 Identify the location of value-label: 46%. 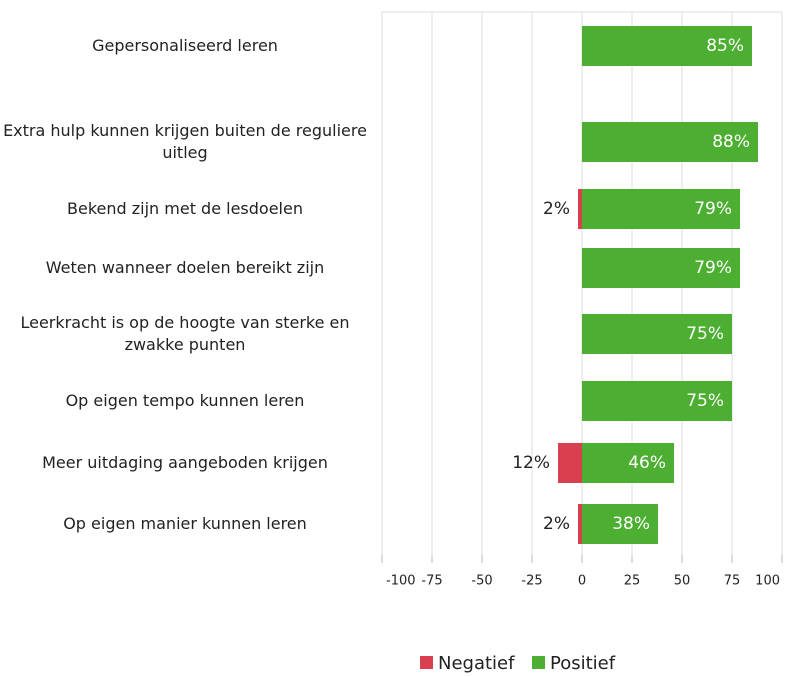
(647, 463).